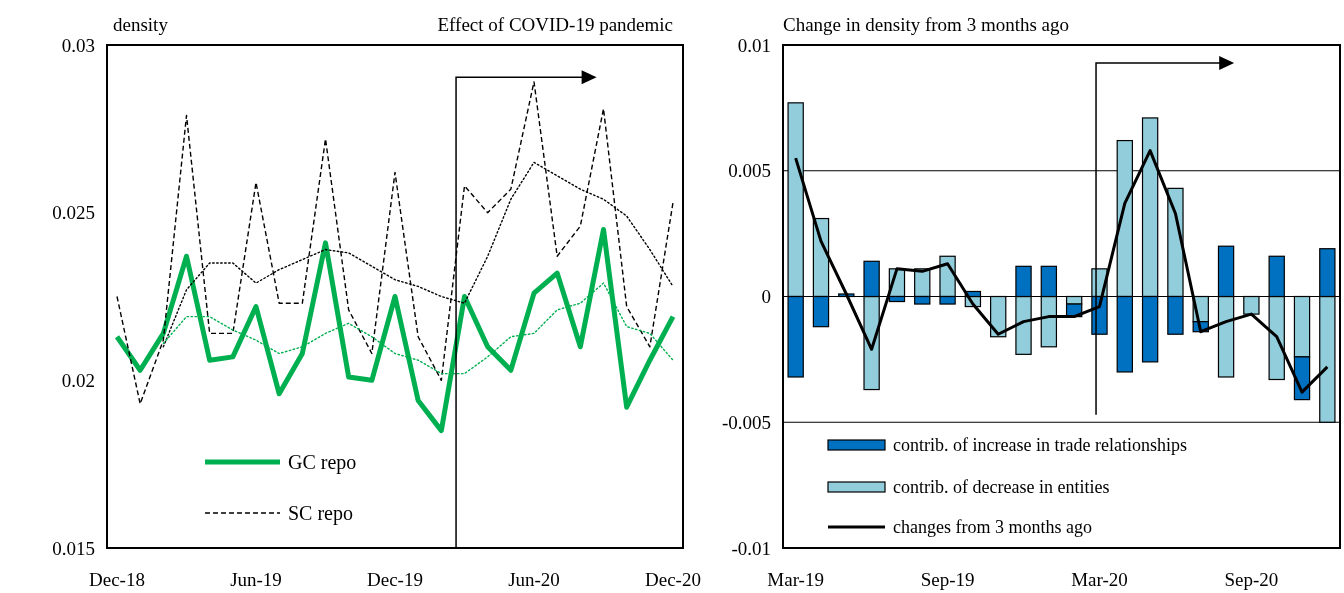 This screenshot has height=593, width=1344. Describe the element at coordinates (73, 548) in the screenshot. I see `y-tick-label: 0.015` at that location.